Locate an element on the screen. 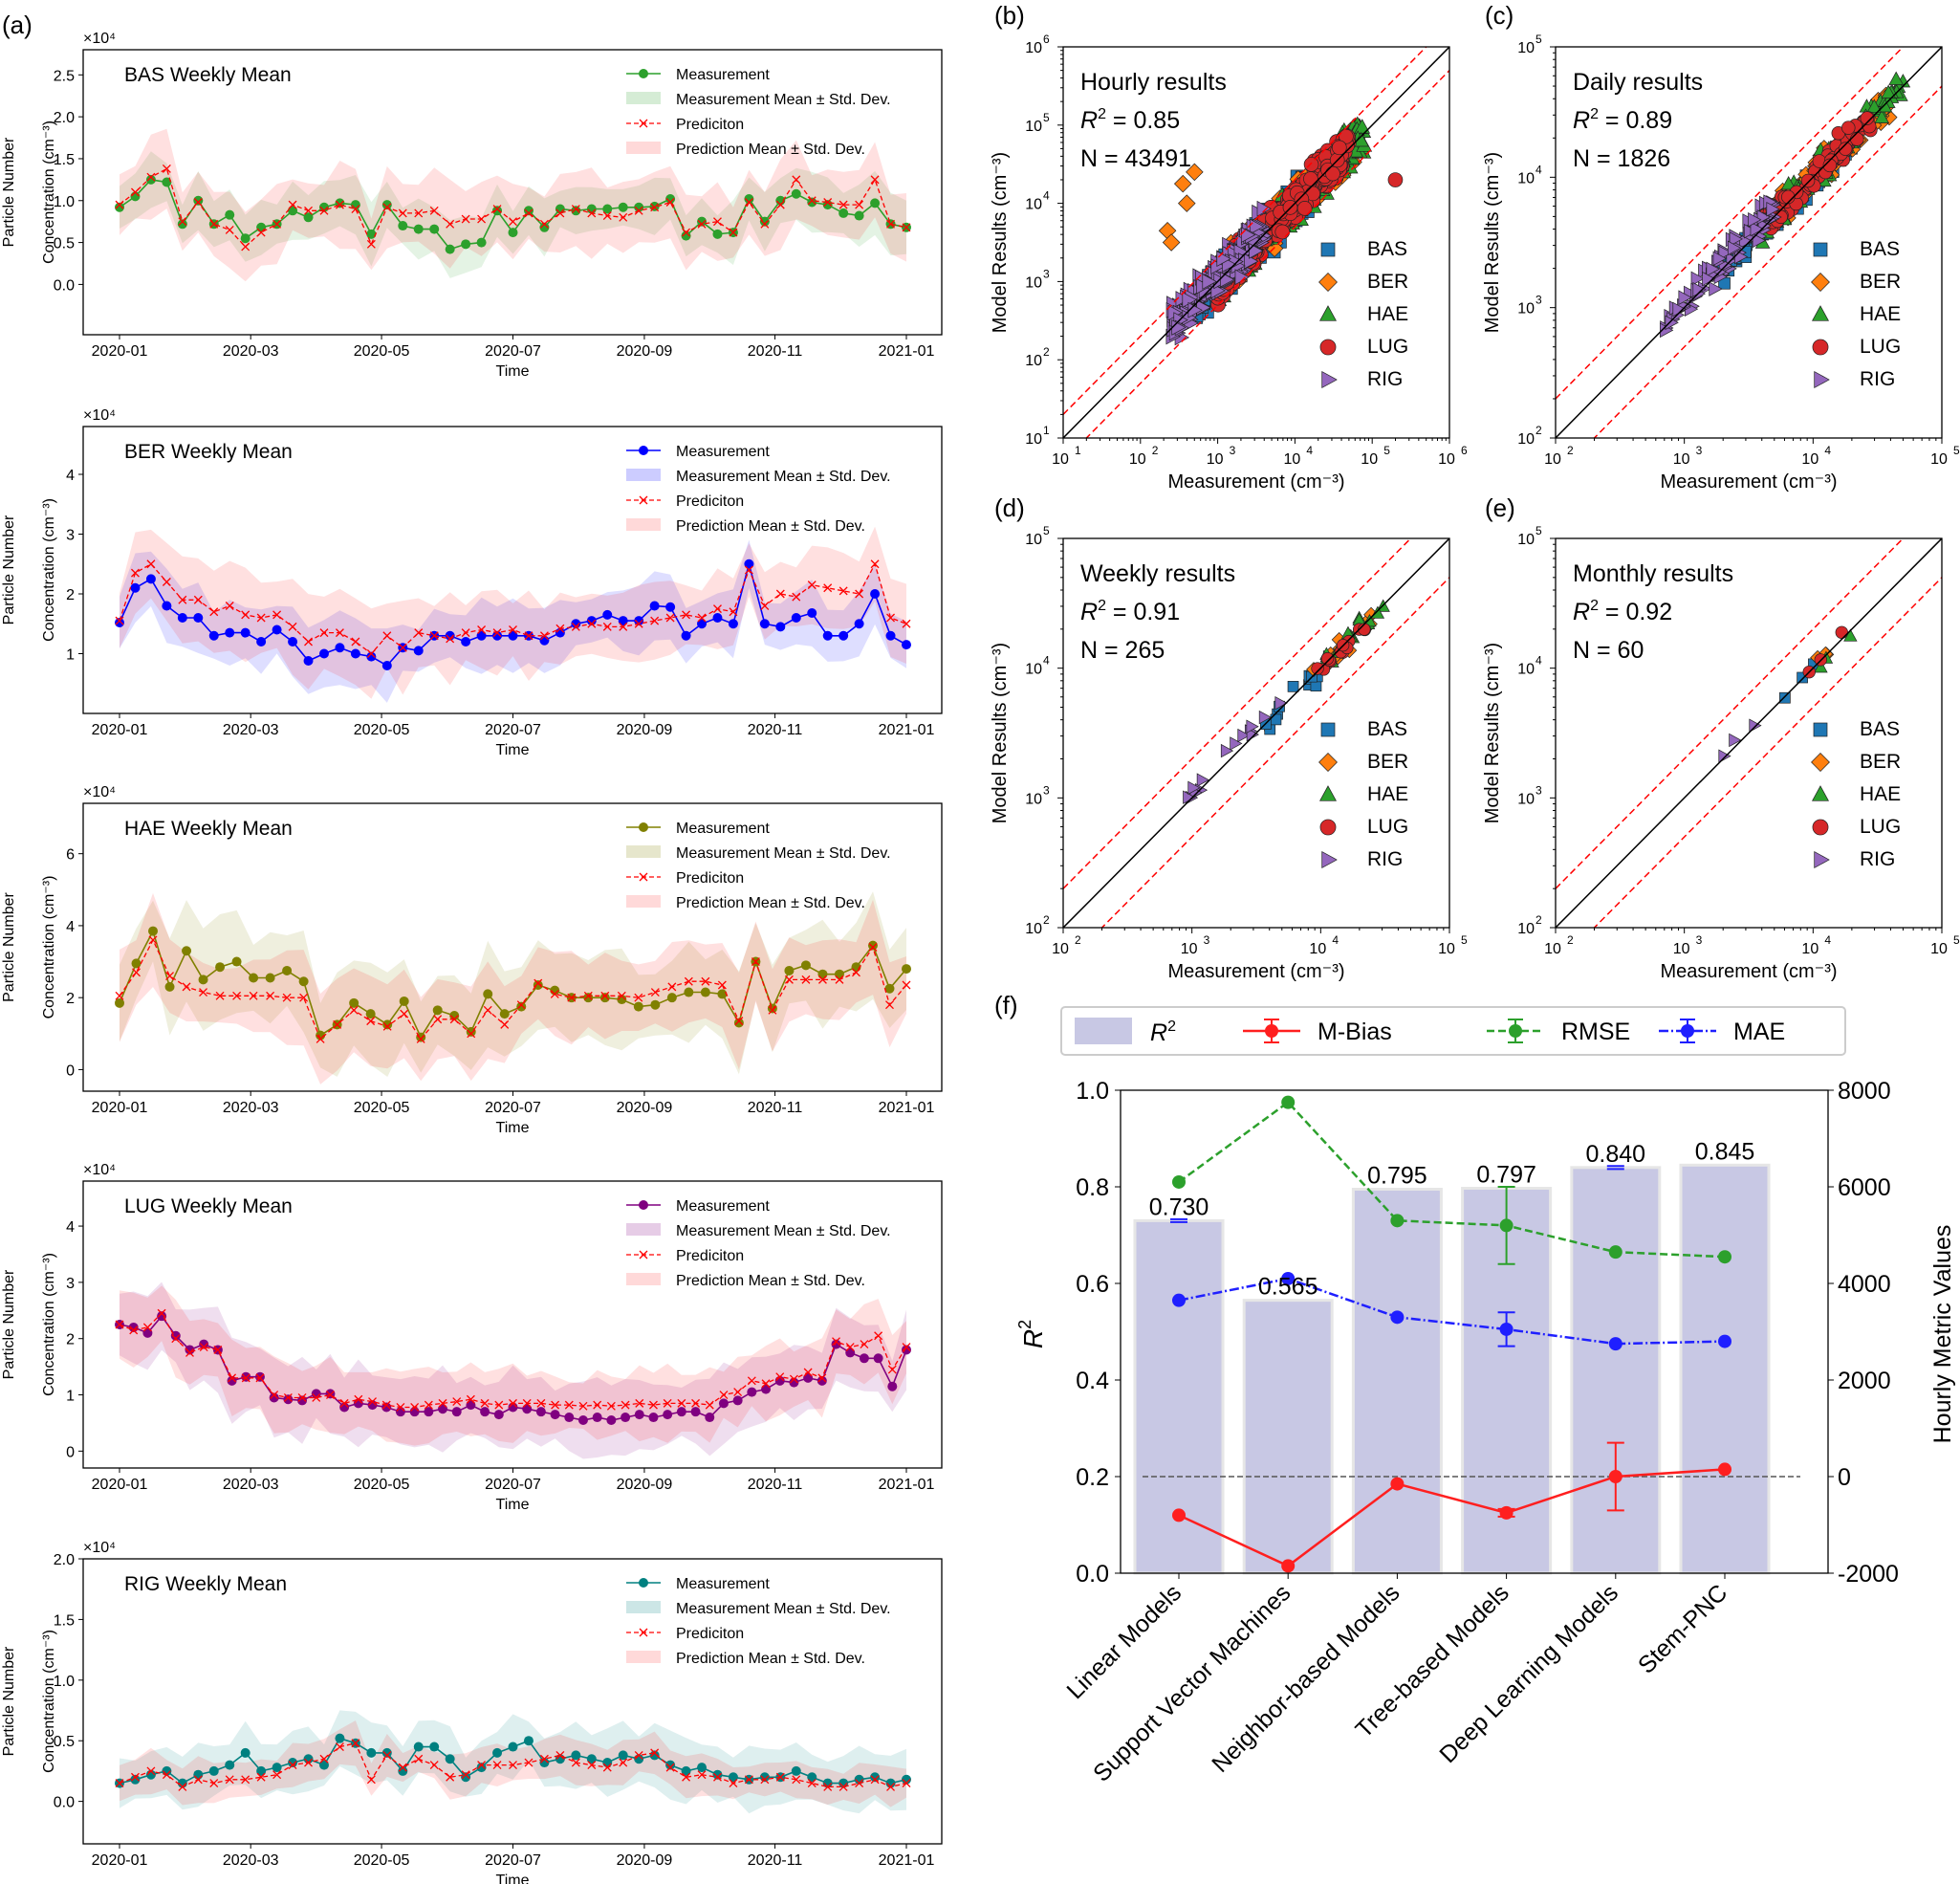 Image resolution: width=1960 pixels, height=1884 pixels. mae-line is located at coordinates (1452, 1311).